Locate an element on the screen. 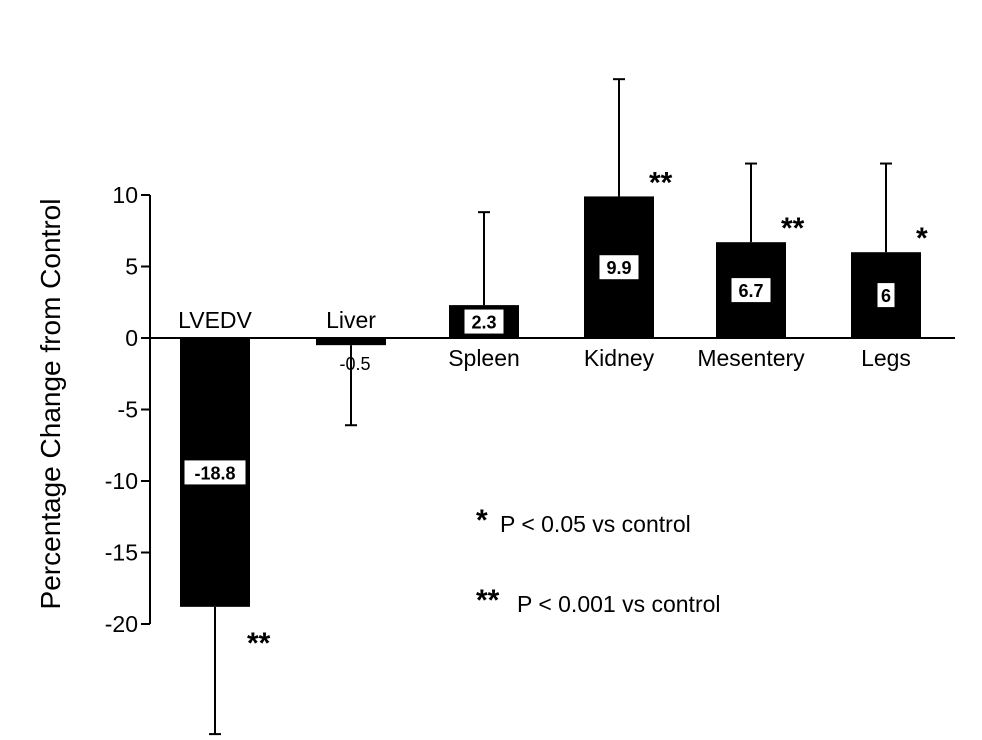 The height and width of the screenshot is (740, 982). category-label: Legs is located at coordinates (886, 358).